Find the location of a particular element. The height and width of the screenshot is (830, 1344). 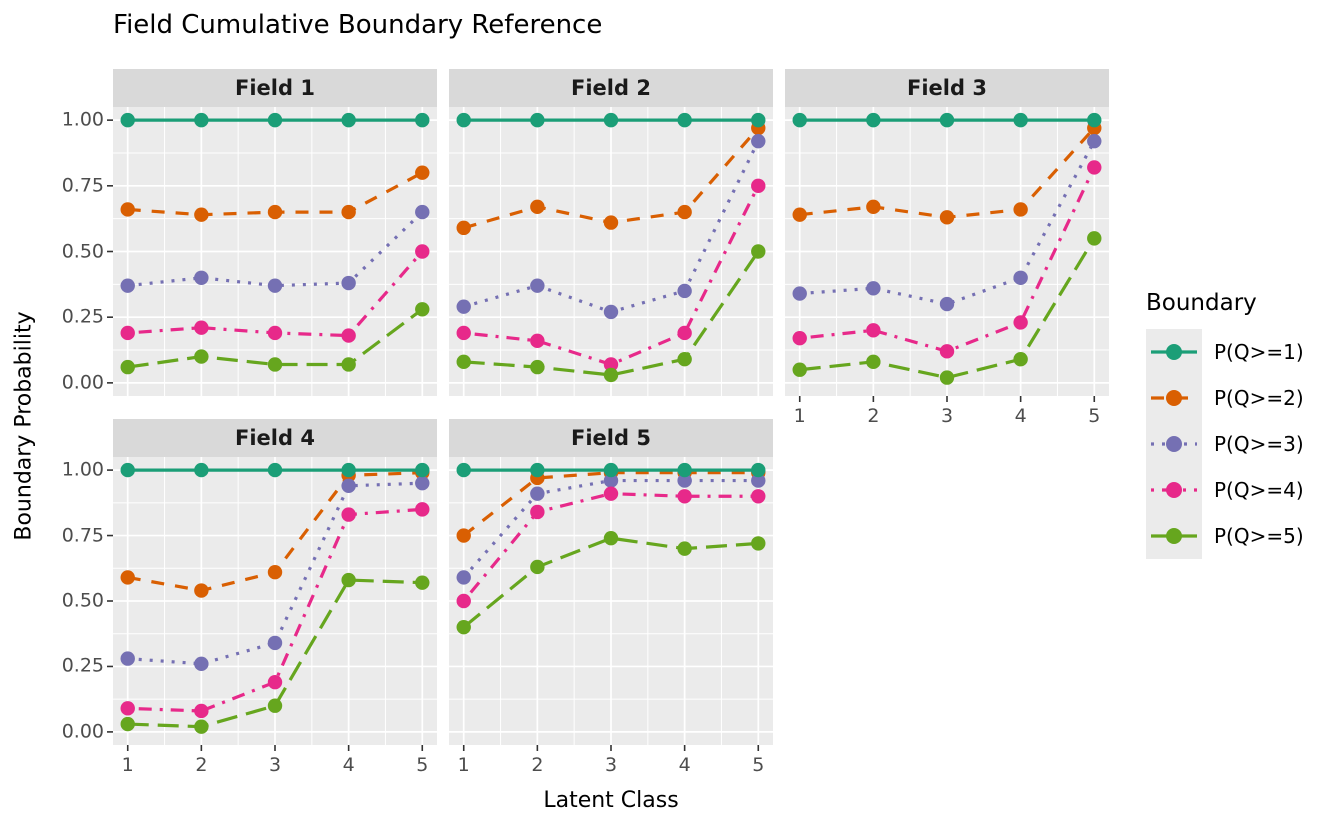

legend-entry-label: P(Q>=3) is located at coordinates (1259, 444).